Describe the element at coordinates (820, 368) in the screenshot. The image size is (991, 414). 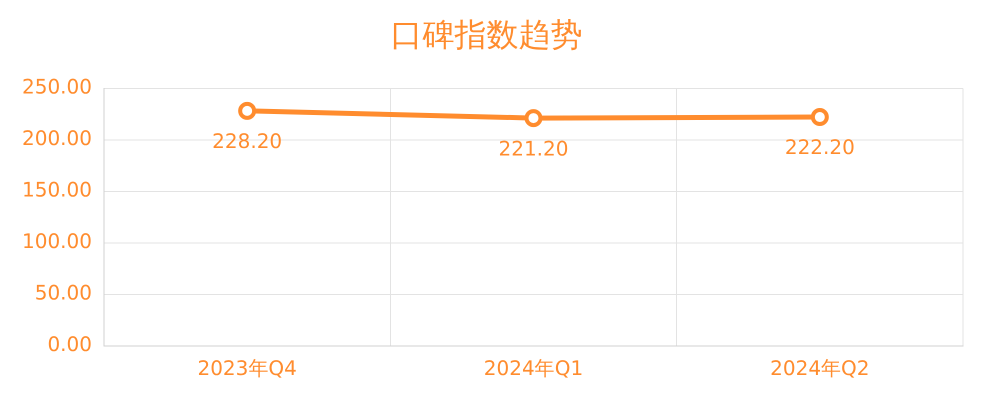
I see `x-tick-label: 2024年Q2` at that location.